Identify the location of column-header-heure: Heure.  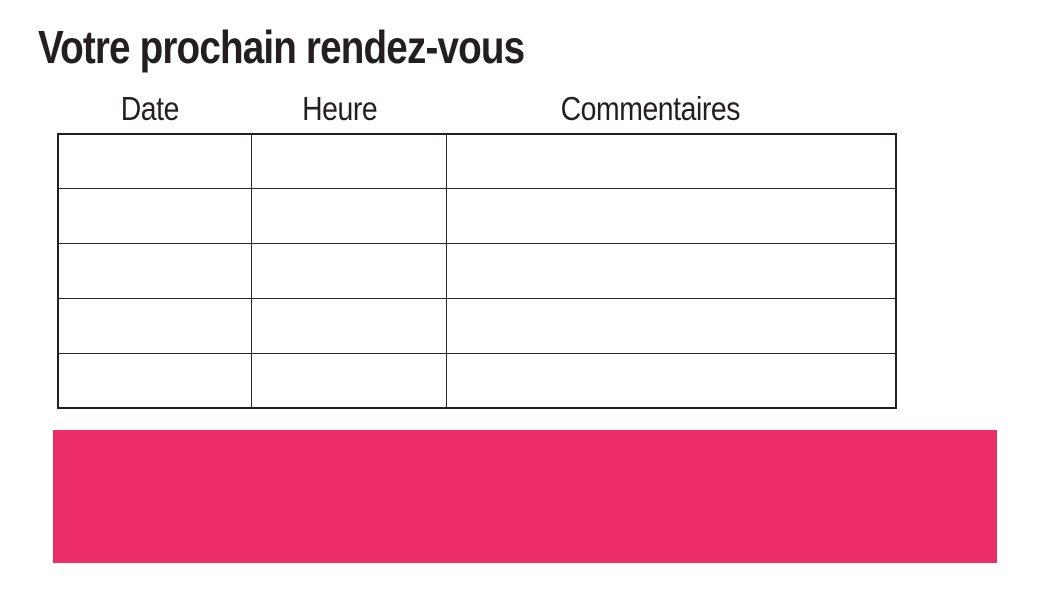
(339, 108).